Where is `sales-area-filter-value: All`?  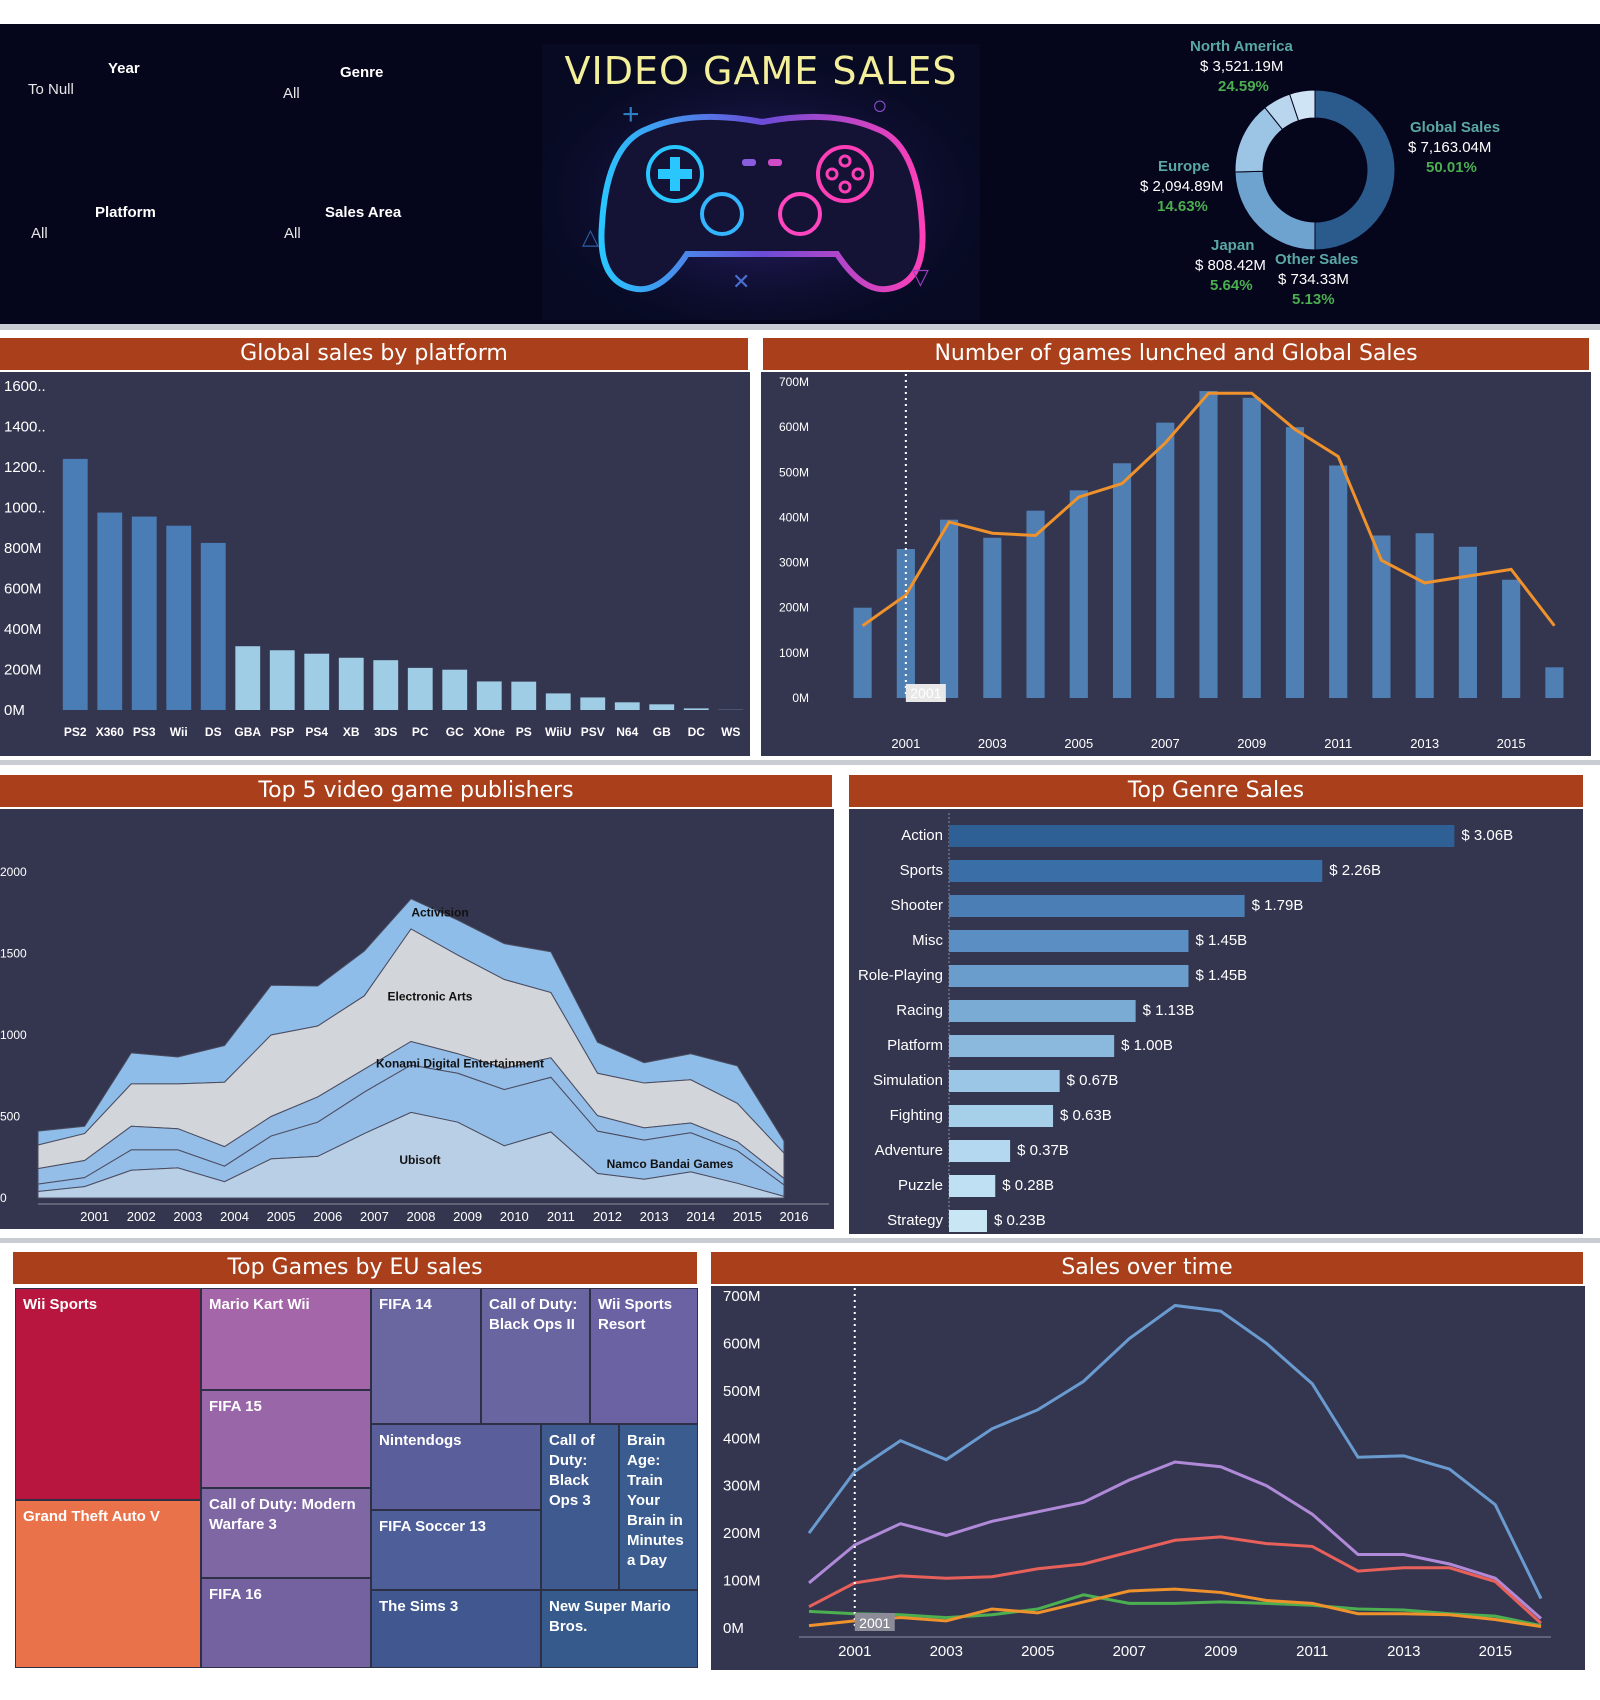
sales-area-filter-value: All is located at coordinates (292, 233).